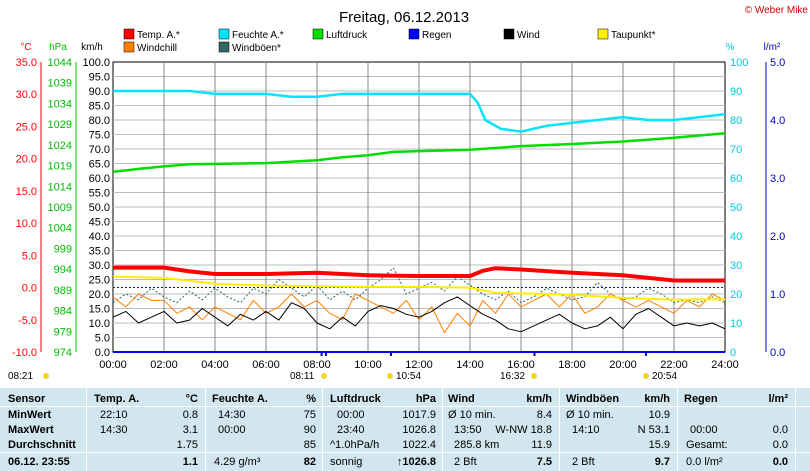 The image size is (810, 471). What do you see at coordinates (777, 63) in the screenshot?
I see `rain-tick-label: 5.0` at bounding box center [777, 63].